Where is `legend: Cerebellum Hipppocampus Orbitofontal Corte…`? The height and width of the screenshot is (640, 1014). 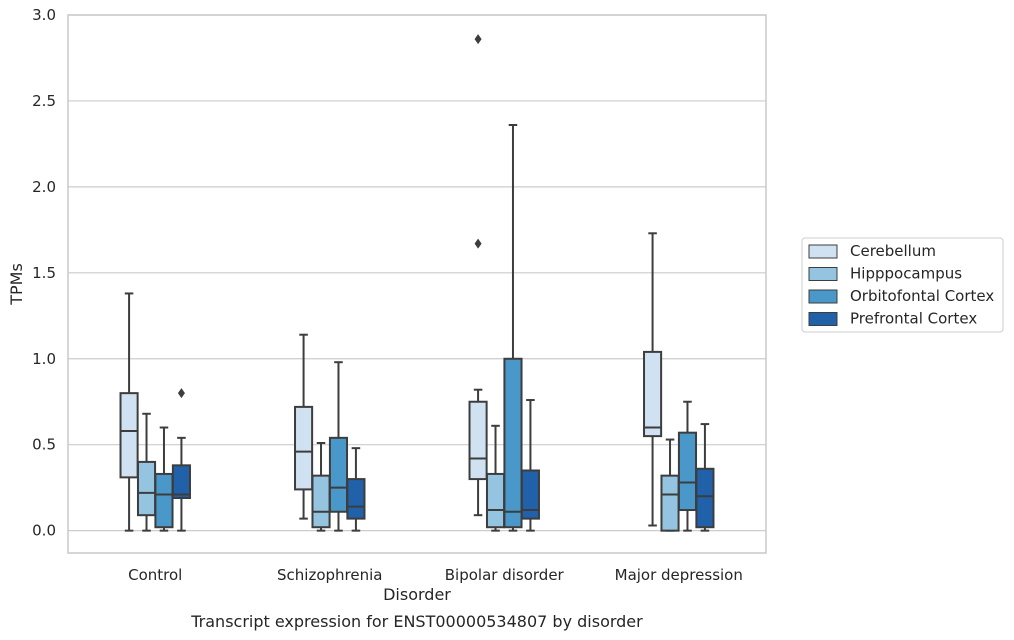 legend: Cerebellum Hipppocampus Orbitofontal Corte… is located at coordinates (902, 285).